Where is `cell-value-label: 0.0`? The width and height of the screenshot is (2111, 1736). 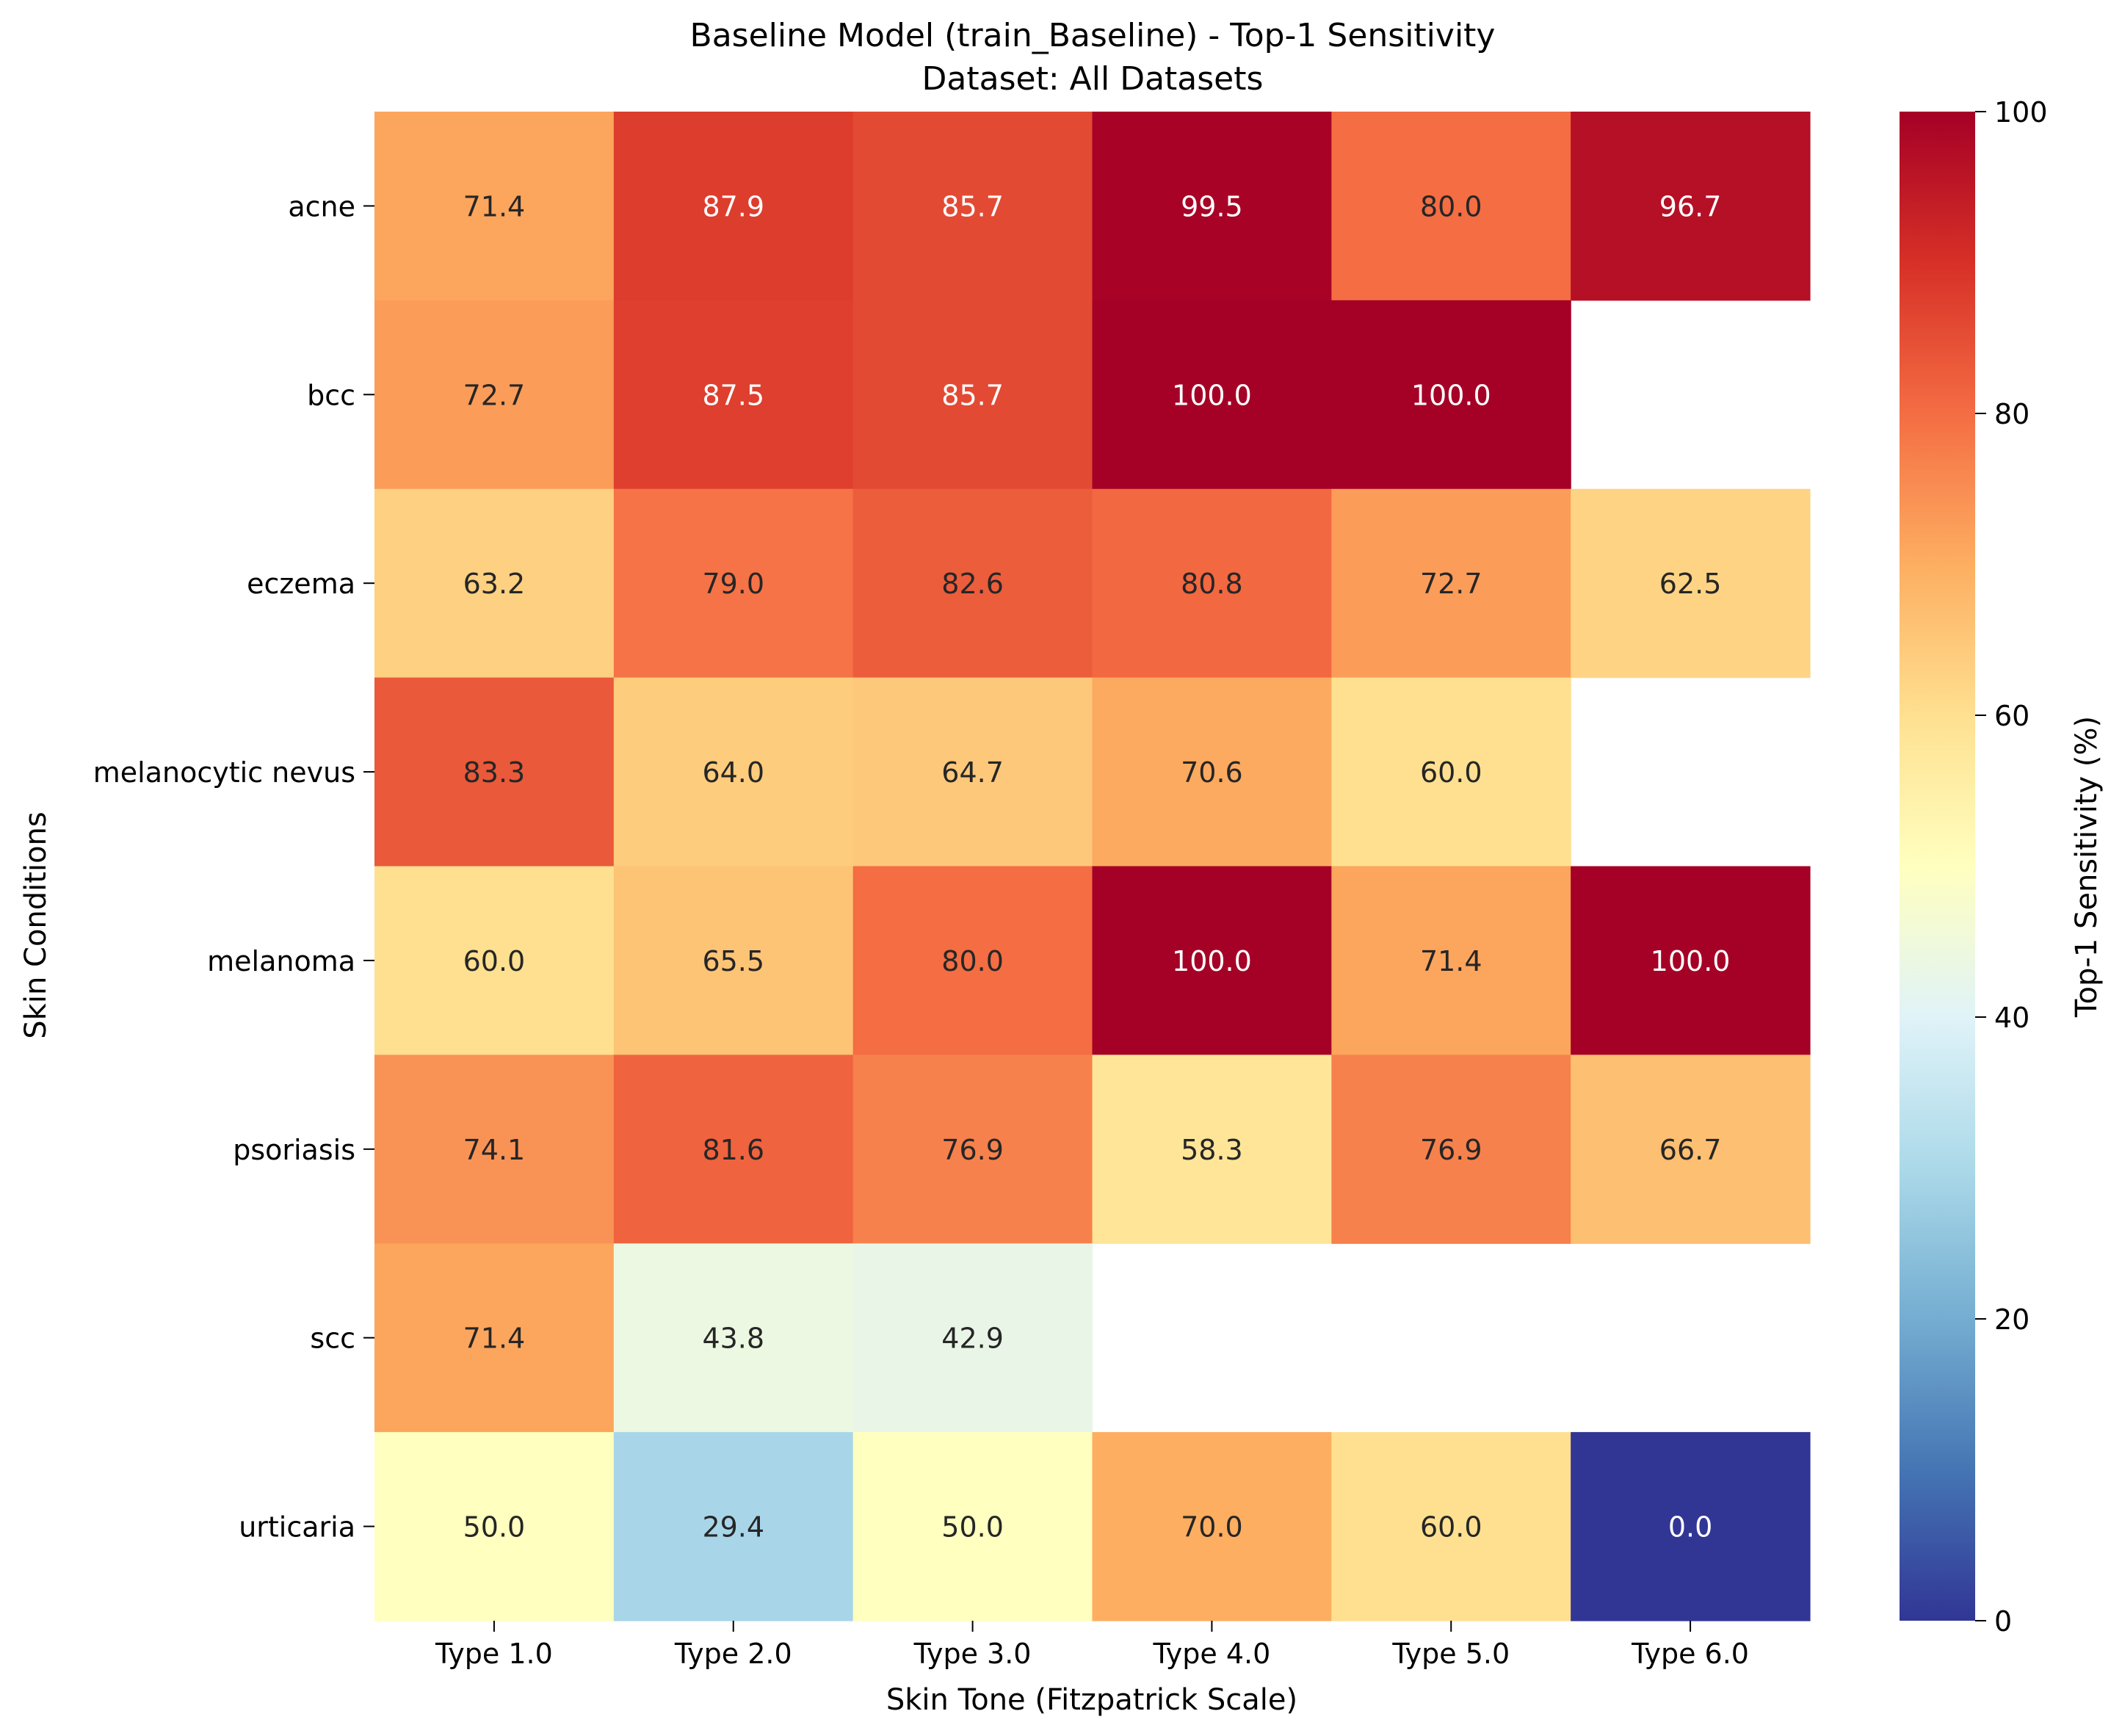 cell-value-label: 0.0 is located at coordinates (1690, 1527).